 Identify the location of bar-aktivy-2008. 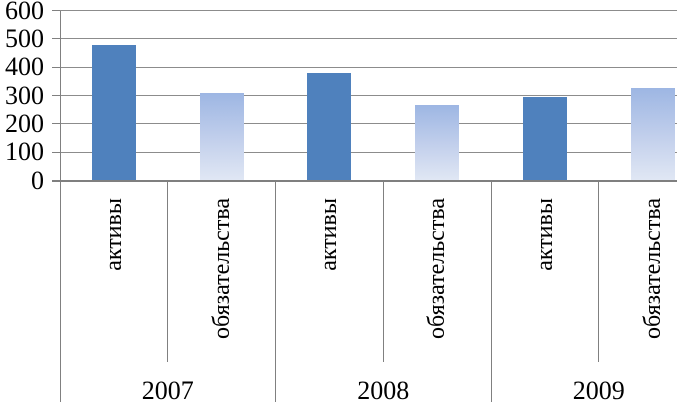
(329, 126).